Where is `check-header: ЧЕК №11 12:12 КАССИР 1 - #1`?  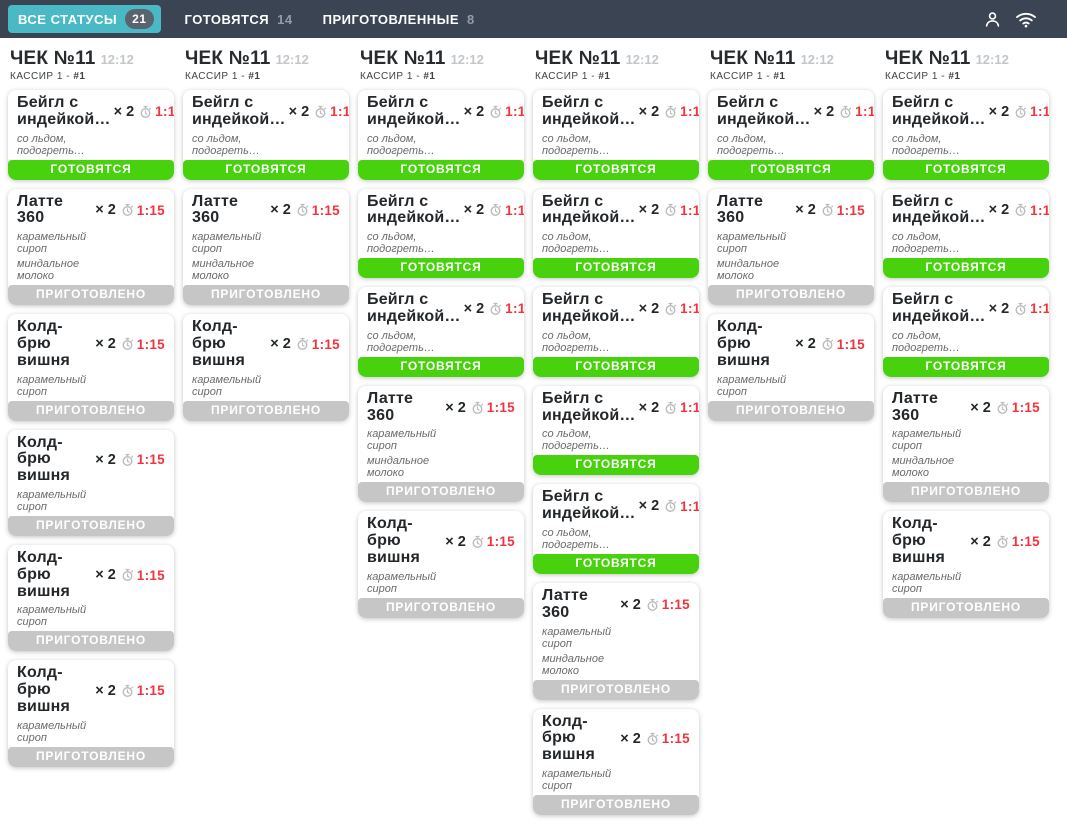
check-header: ЧЕК №11 12:12 КАССИР 1 - #1 is located at coordinates (616, 68).